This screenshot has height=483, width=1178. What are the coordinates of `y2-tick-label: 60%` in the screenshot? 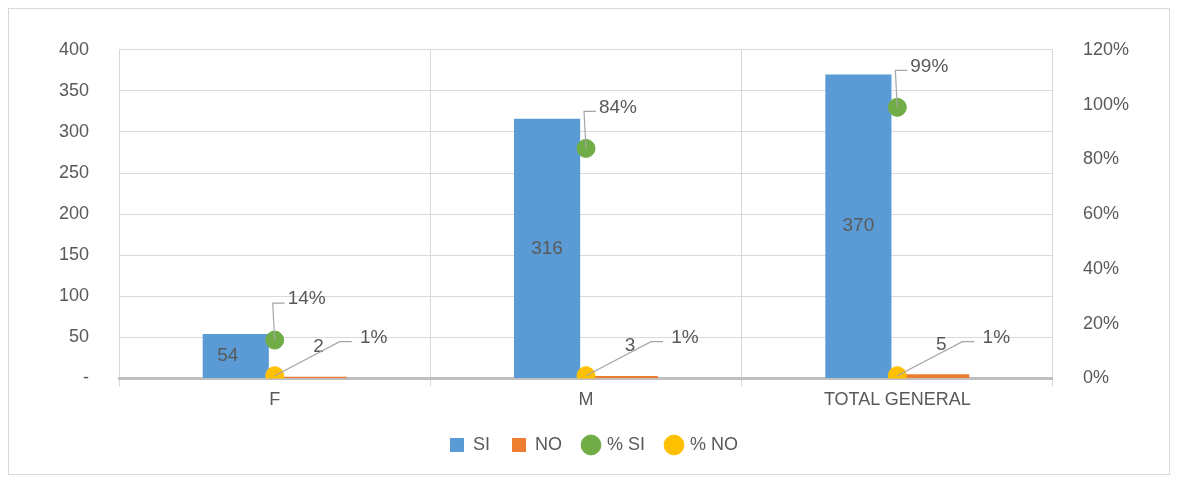 It's located at (1100, 213).